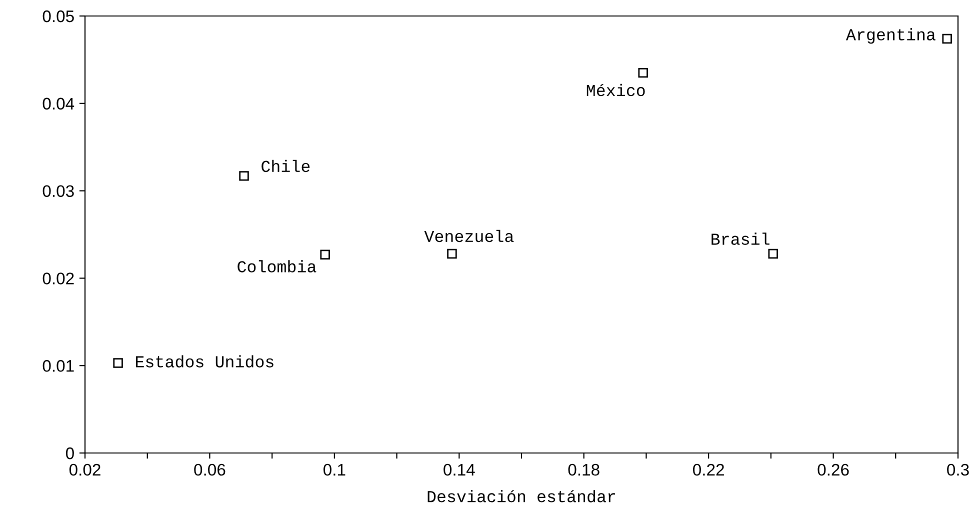 The height and width of the screenshot is (523, 980). Describe the element at coordinates (286, 166) in the screenshot. I see `annotation: Chile` at that location.